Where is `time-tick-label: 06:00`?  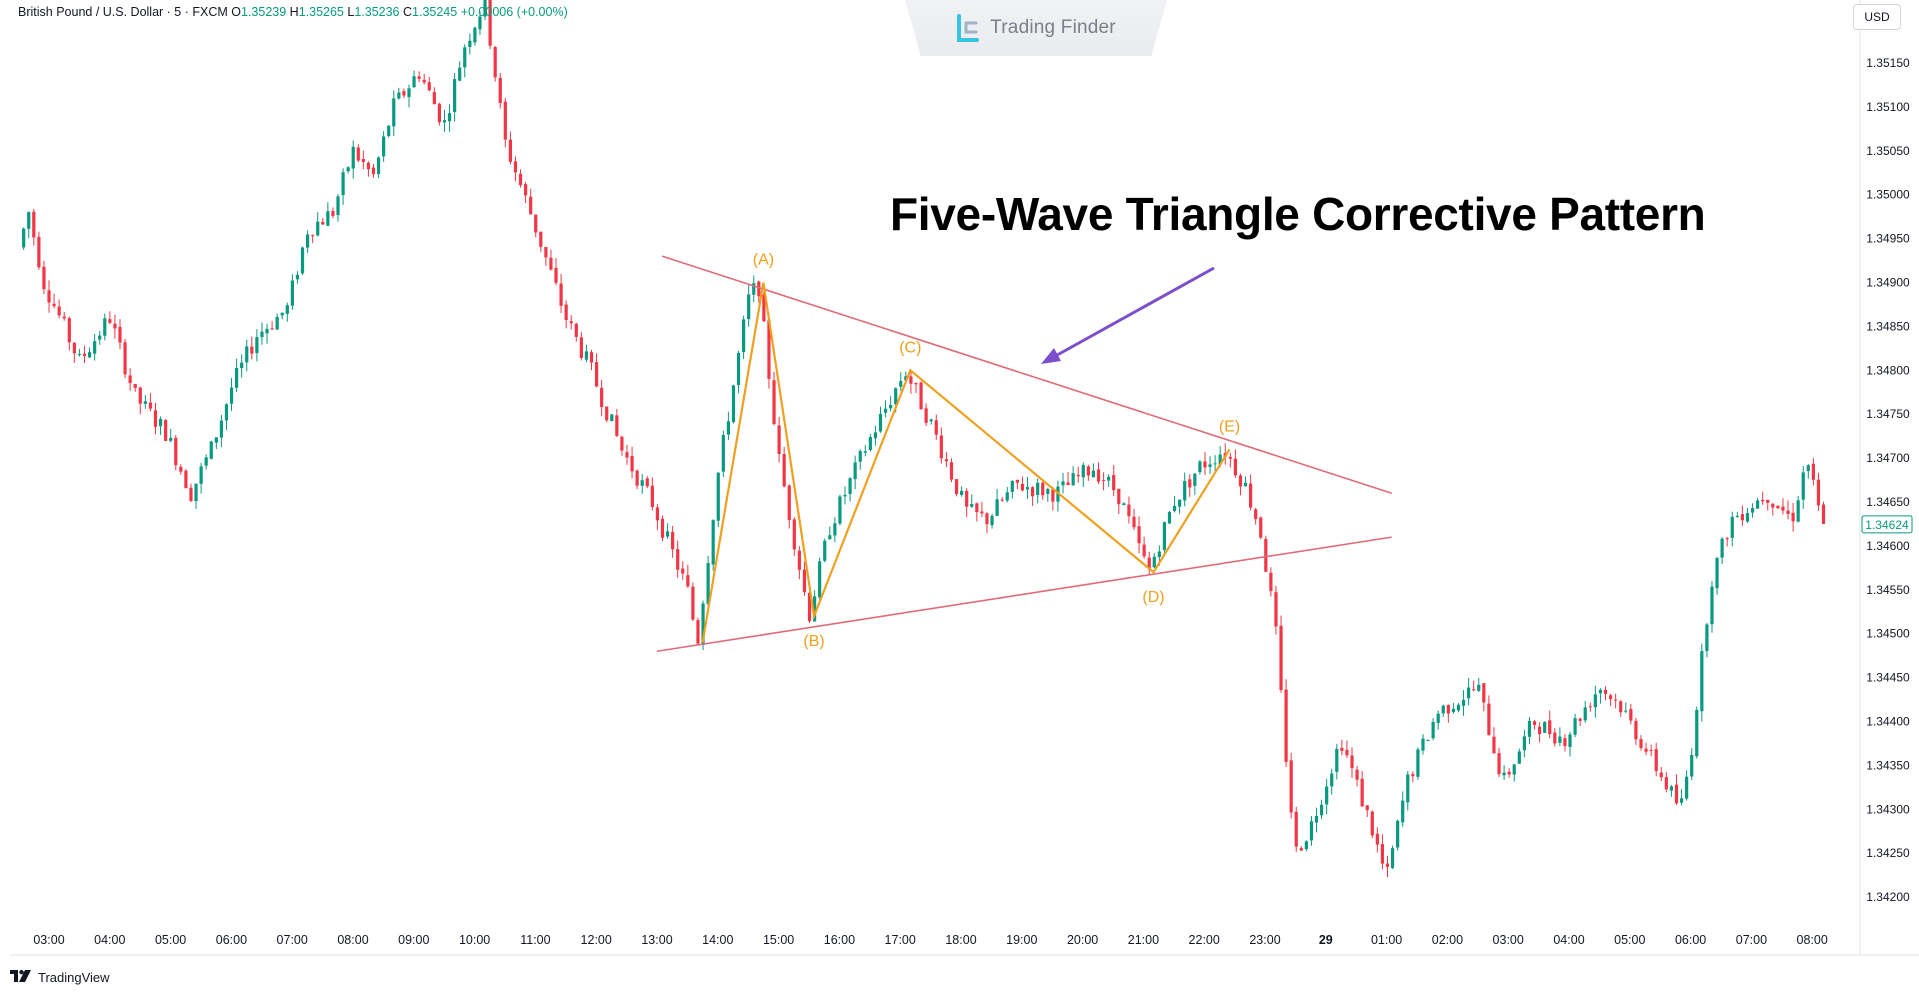 time-tick-label: 06:00 is located at coordinates (231, 940).